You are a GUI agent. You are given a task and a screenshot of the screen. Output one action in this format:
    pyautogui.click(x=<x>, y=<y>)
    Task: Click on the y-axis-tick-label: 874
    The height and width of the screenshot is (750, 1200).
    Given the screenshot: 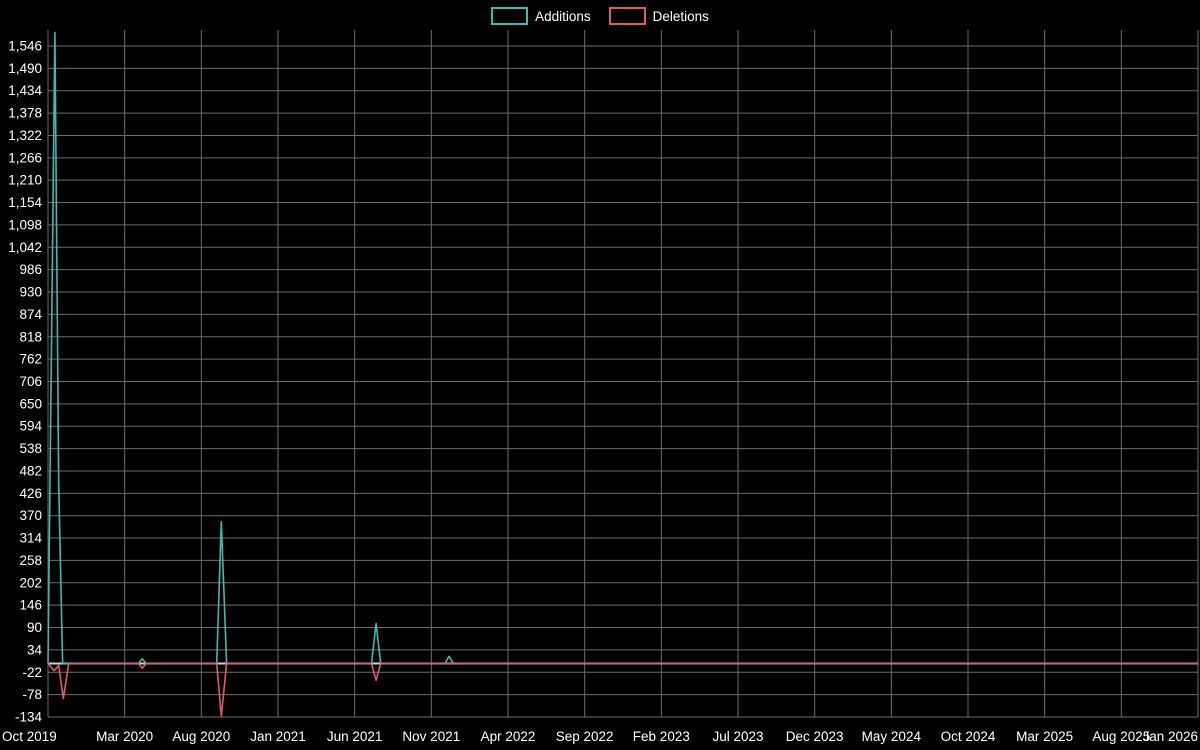 What is the action you would take?
    pyautogui.click(x=30, y=314)
    